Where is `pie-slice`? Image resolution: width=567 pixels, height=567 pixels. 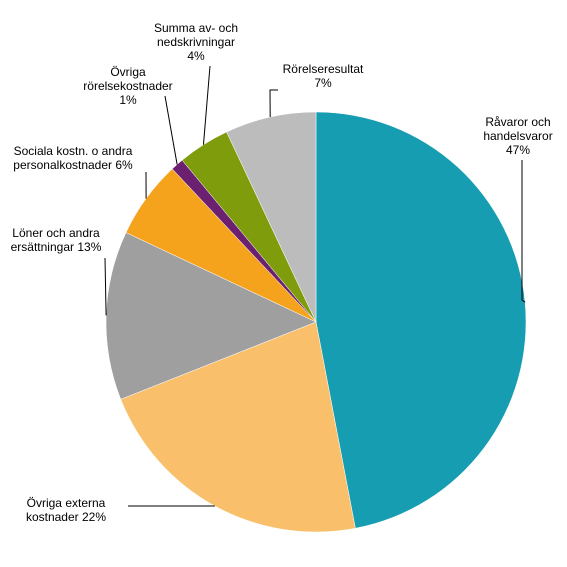
pie-slice is located at coordinates (211, 316).